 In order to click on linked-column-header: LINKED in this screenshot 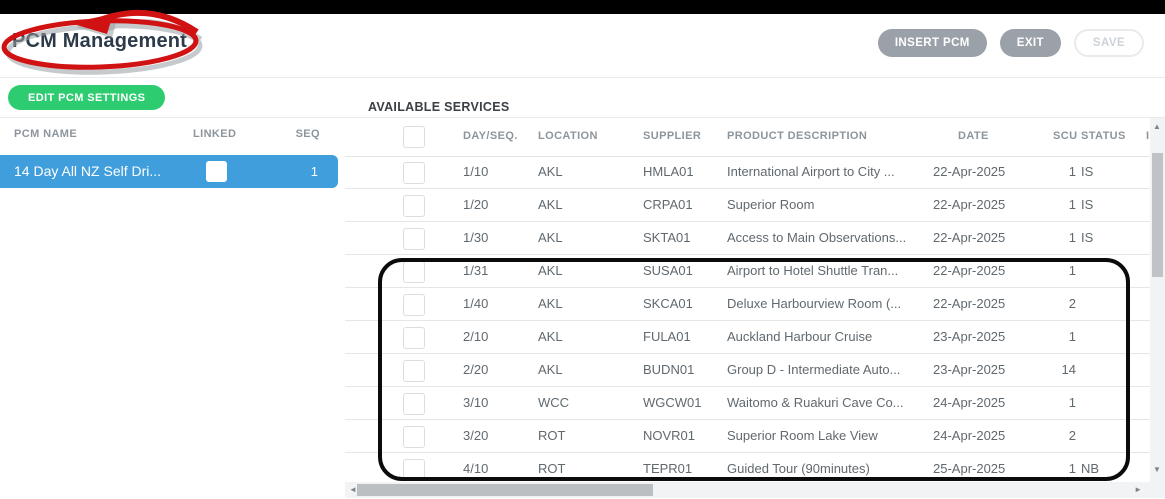, I will do `click(215, 134)`.